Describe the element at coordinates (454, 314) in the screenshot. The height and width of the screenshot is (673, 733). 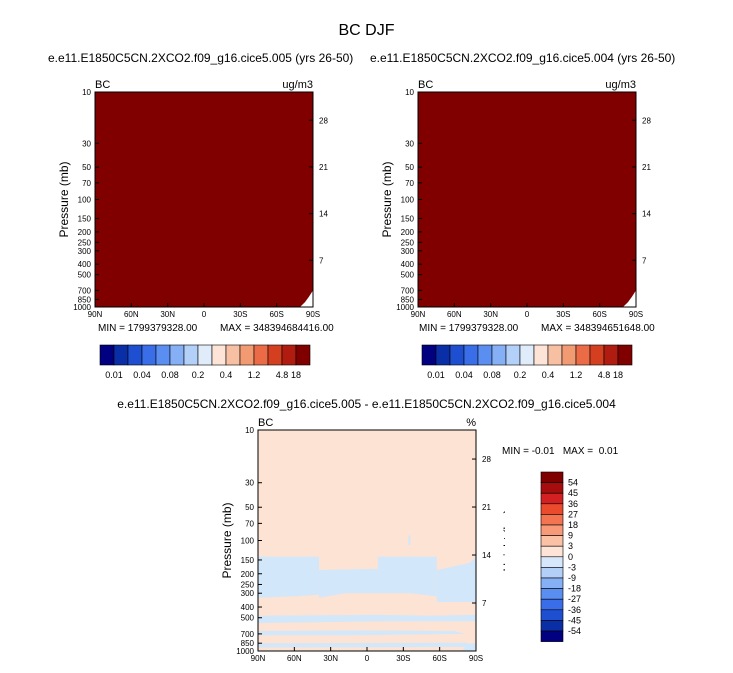
I see `x-tick-label: 60N` at that location.